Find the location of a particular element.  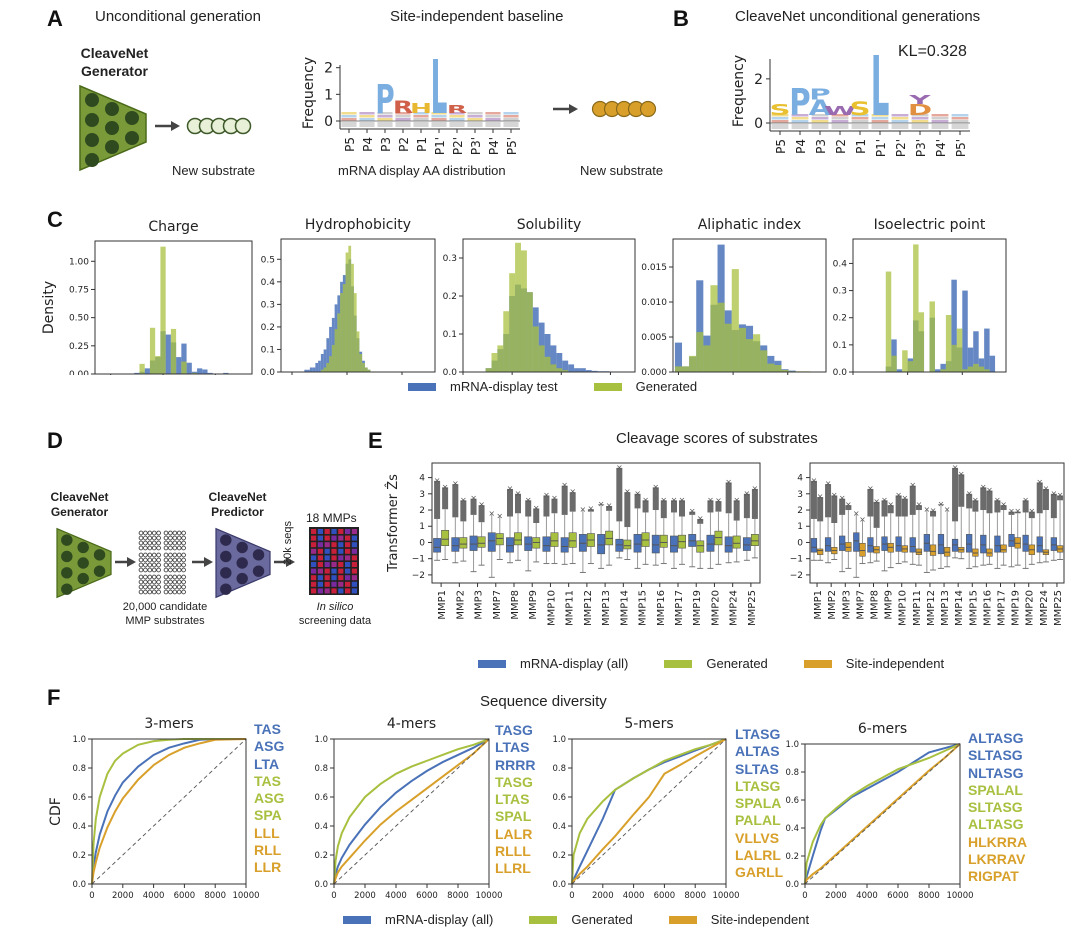

top-kmer-mrna: RRRR is located at coordinates (515, 764).